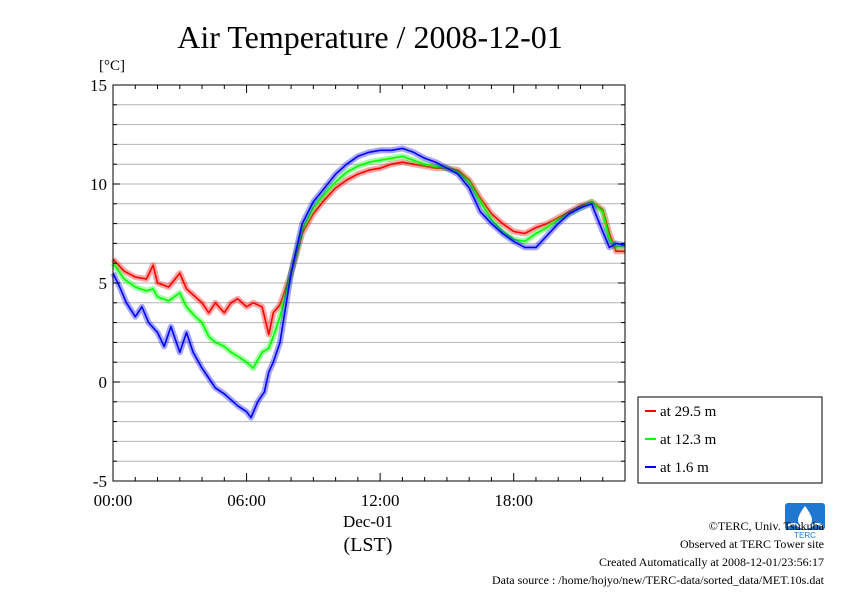  I want to click on y-tick-label: 15, so click(98, 85).